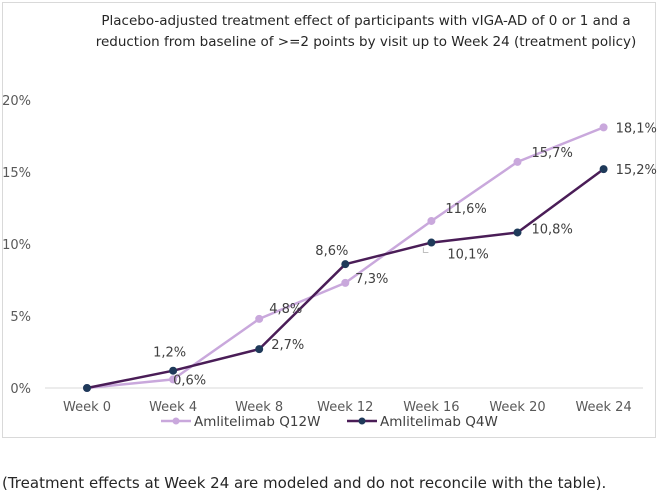 The width and height of the screenshot is (660, 501). What do you see at coordinates (20, 317) in the screenshot?
I see `y-tick-label: 5%` at bounding box center [20, 317].